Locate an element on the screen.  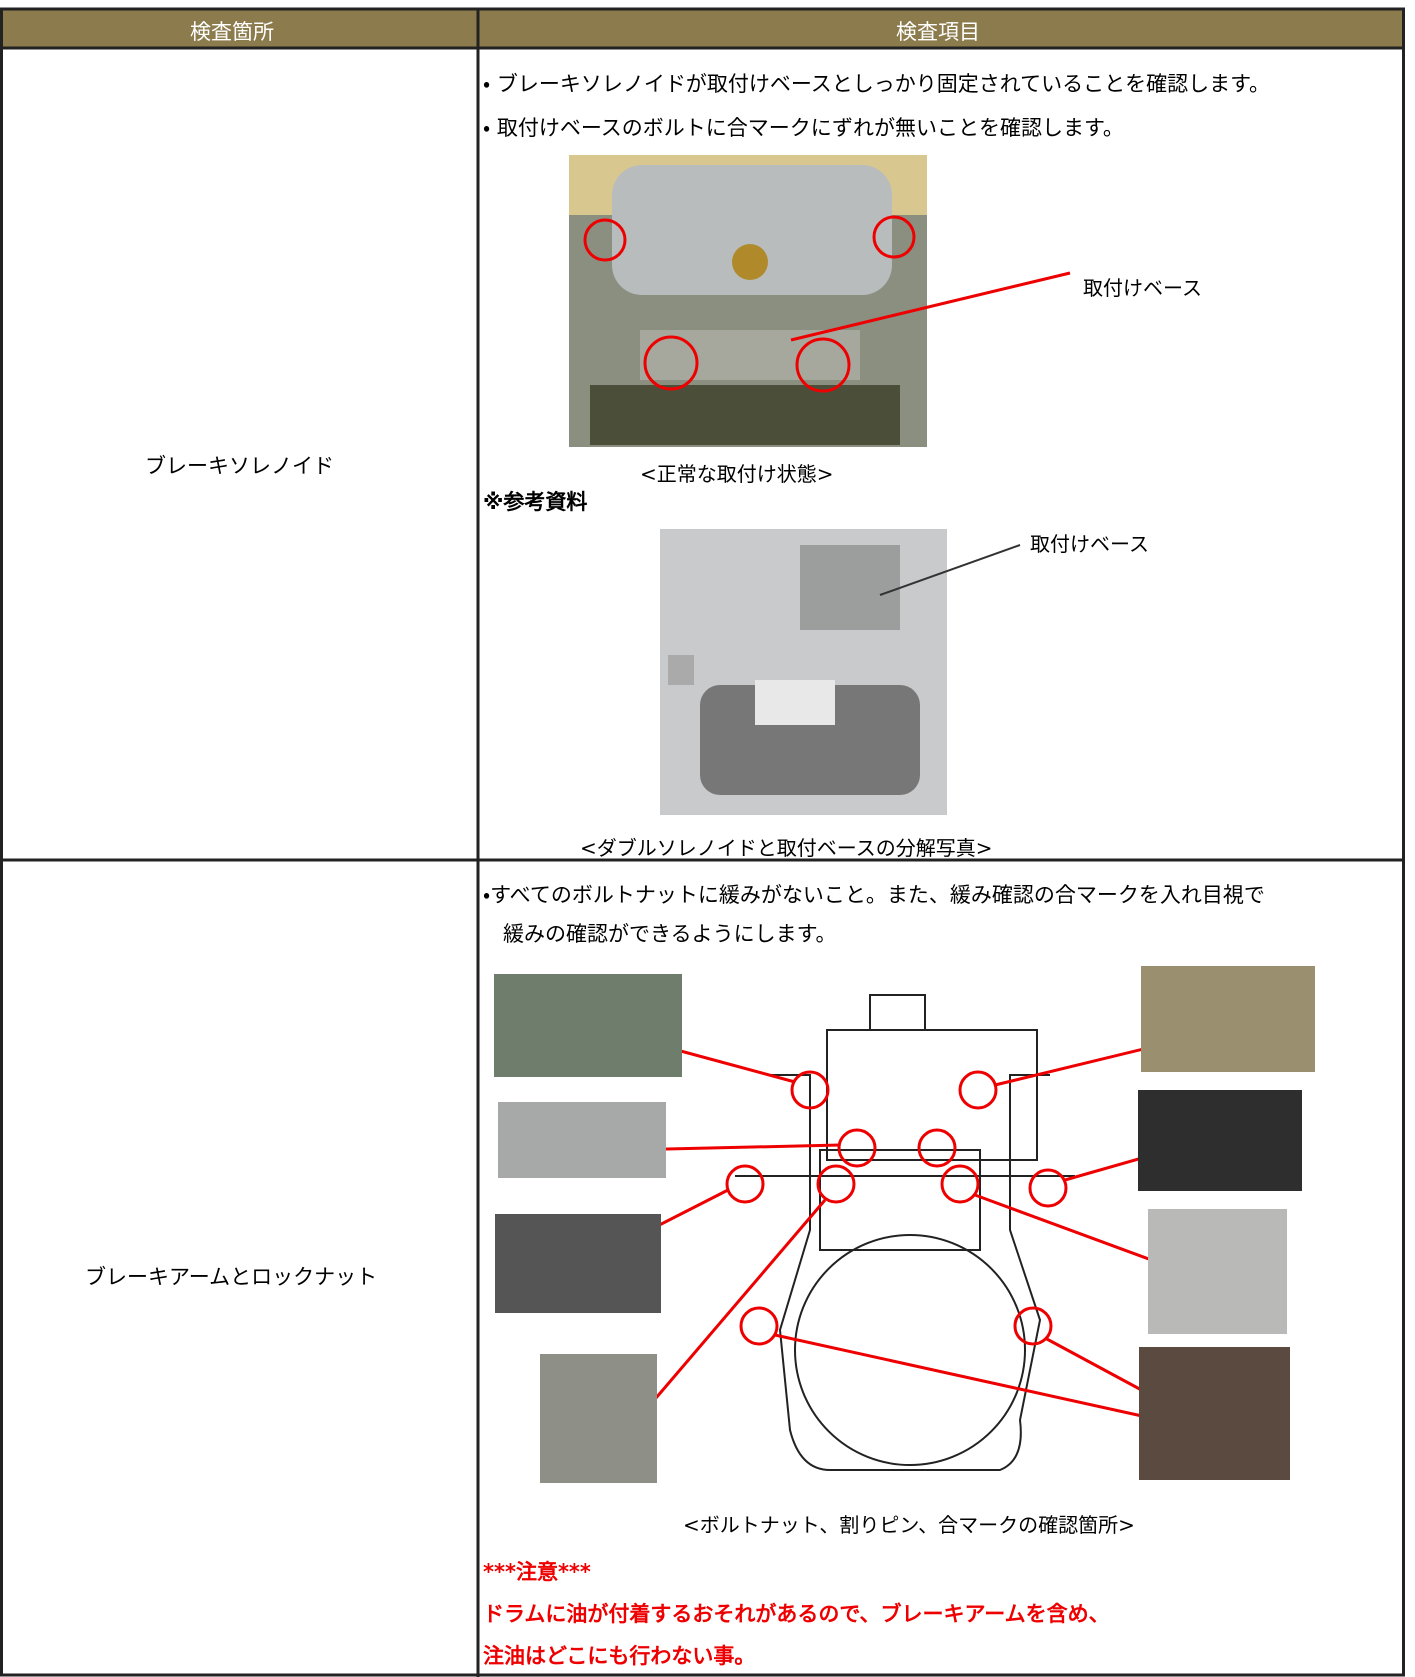
arrows is located at coordinates (897, 1230).